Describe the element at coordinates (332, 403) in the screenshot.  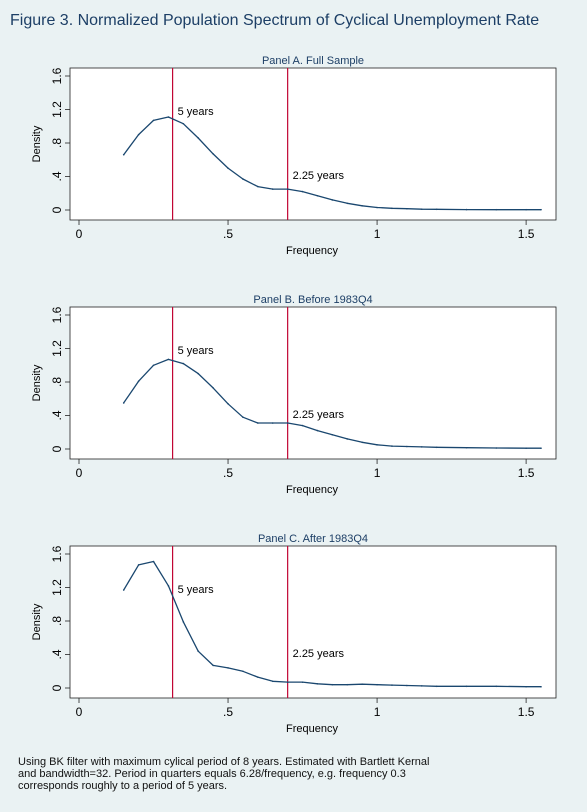
I see `density-line` at that location.